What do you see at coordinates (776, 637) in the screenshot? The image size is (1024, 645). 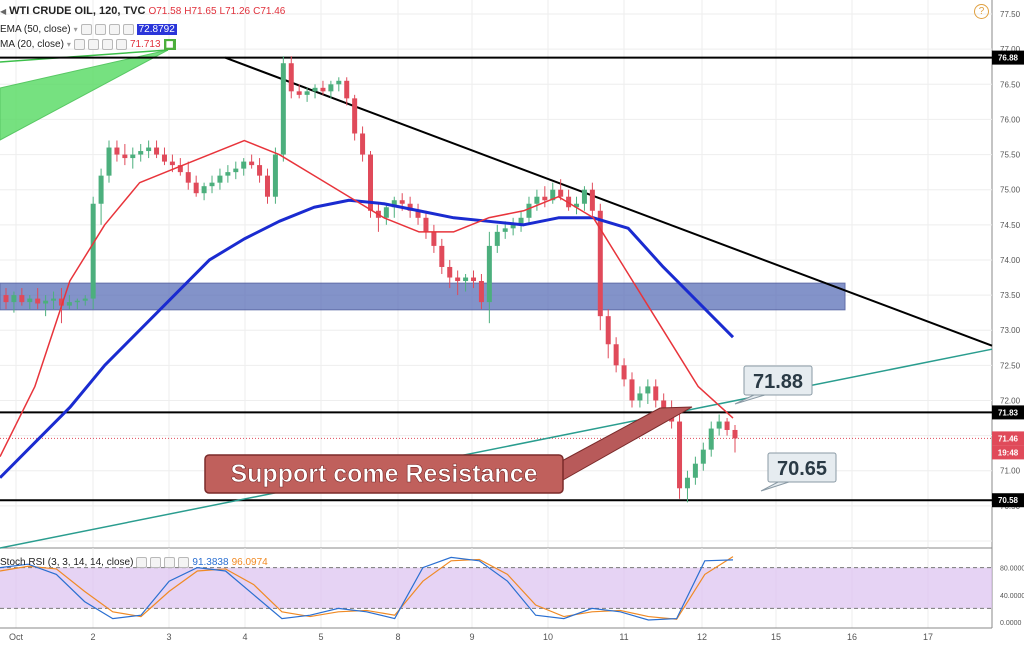 I see `x-tick-label: 15` at bounding box center [776, 637].